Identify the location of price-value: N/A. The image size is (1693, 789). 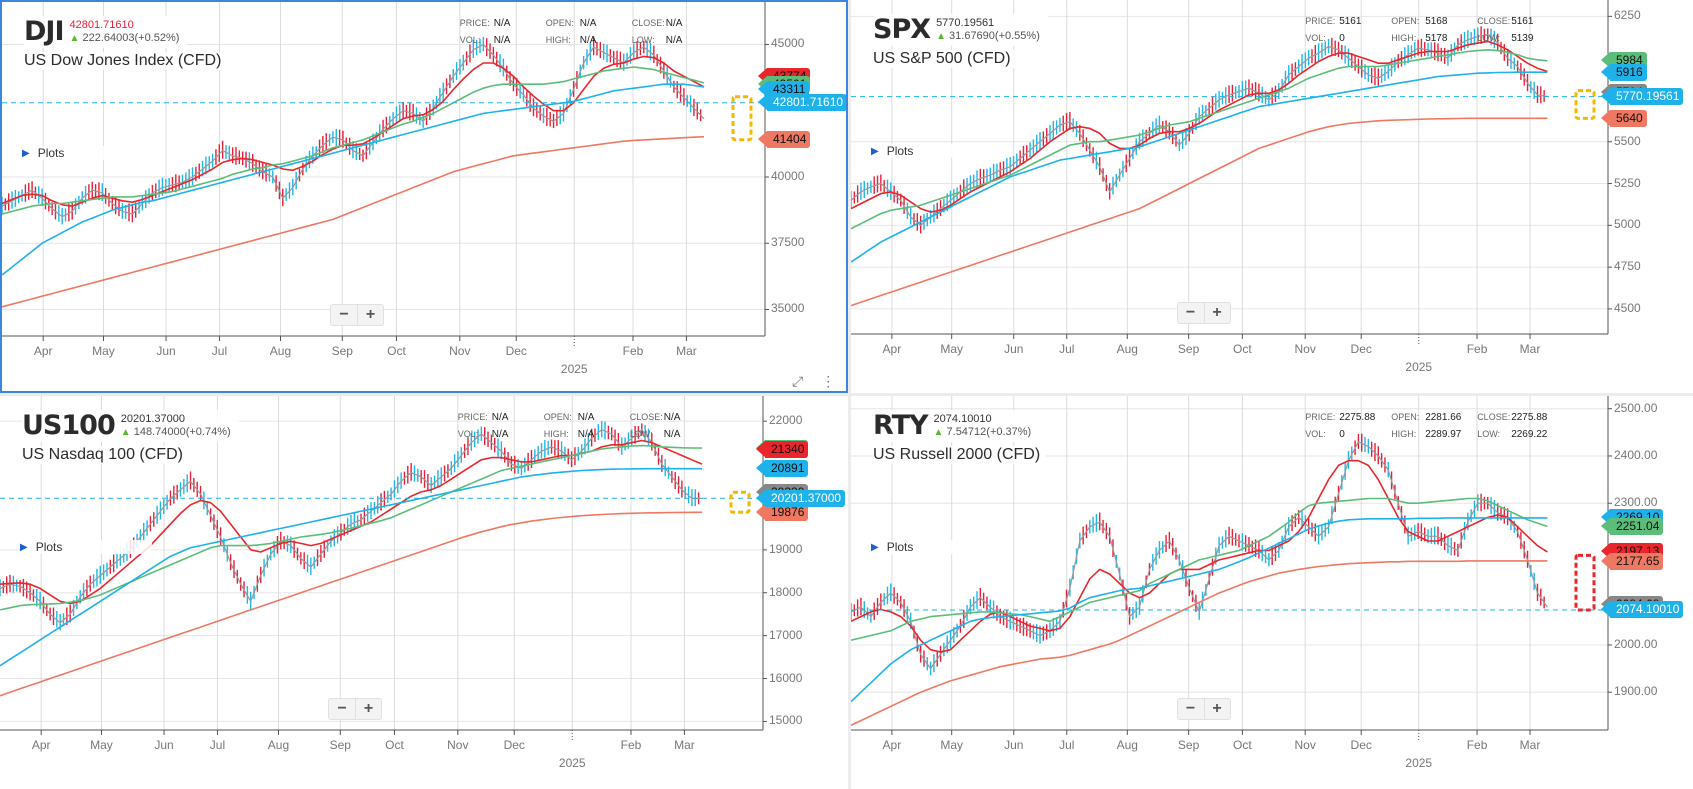
(502, 23).